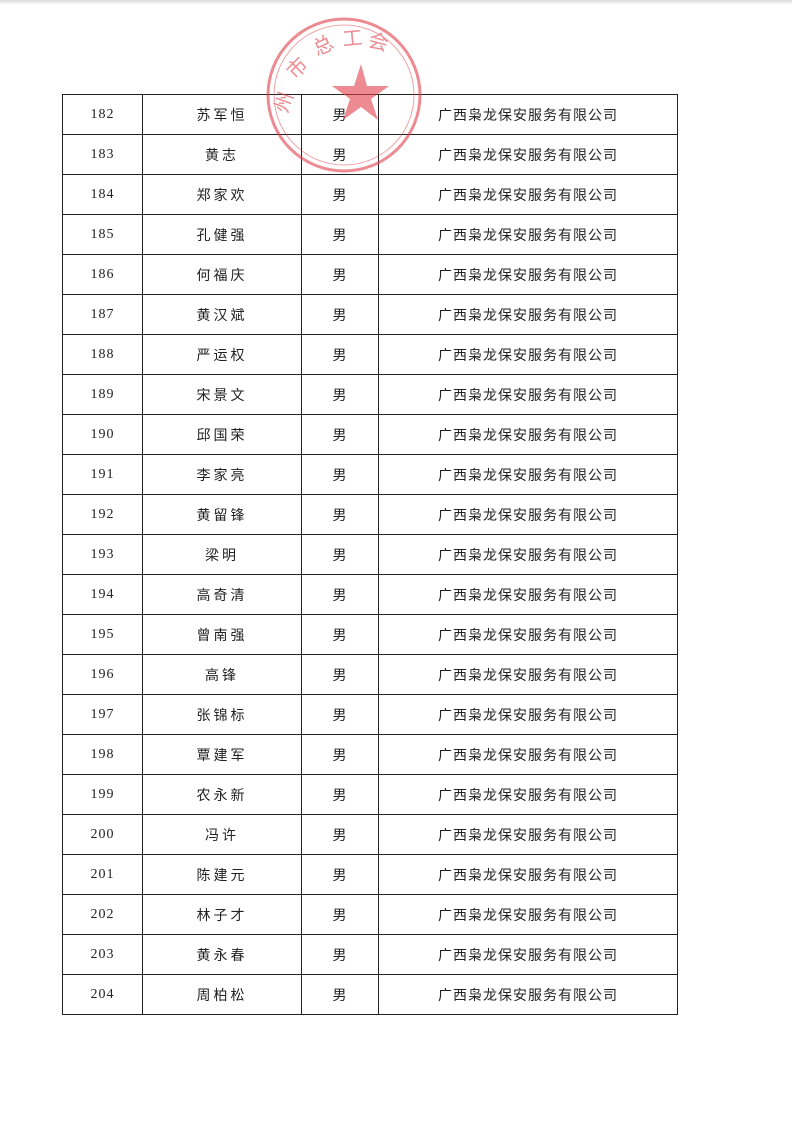  What do you see at coordinates (222, 954) in the screenshot?
I see `person-name: 黄永春` at bounding box center [222, 954].